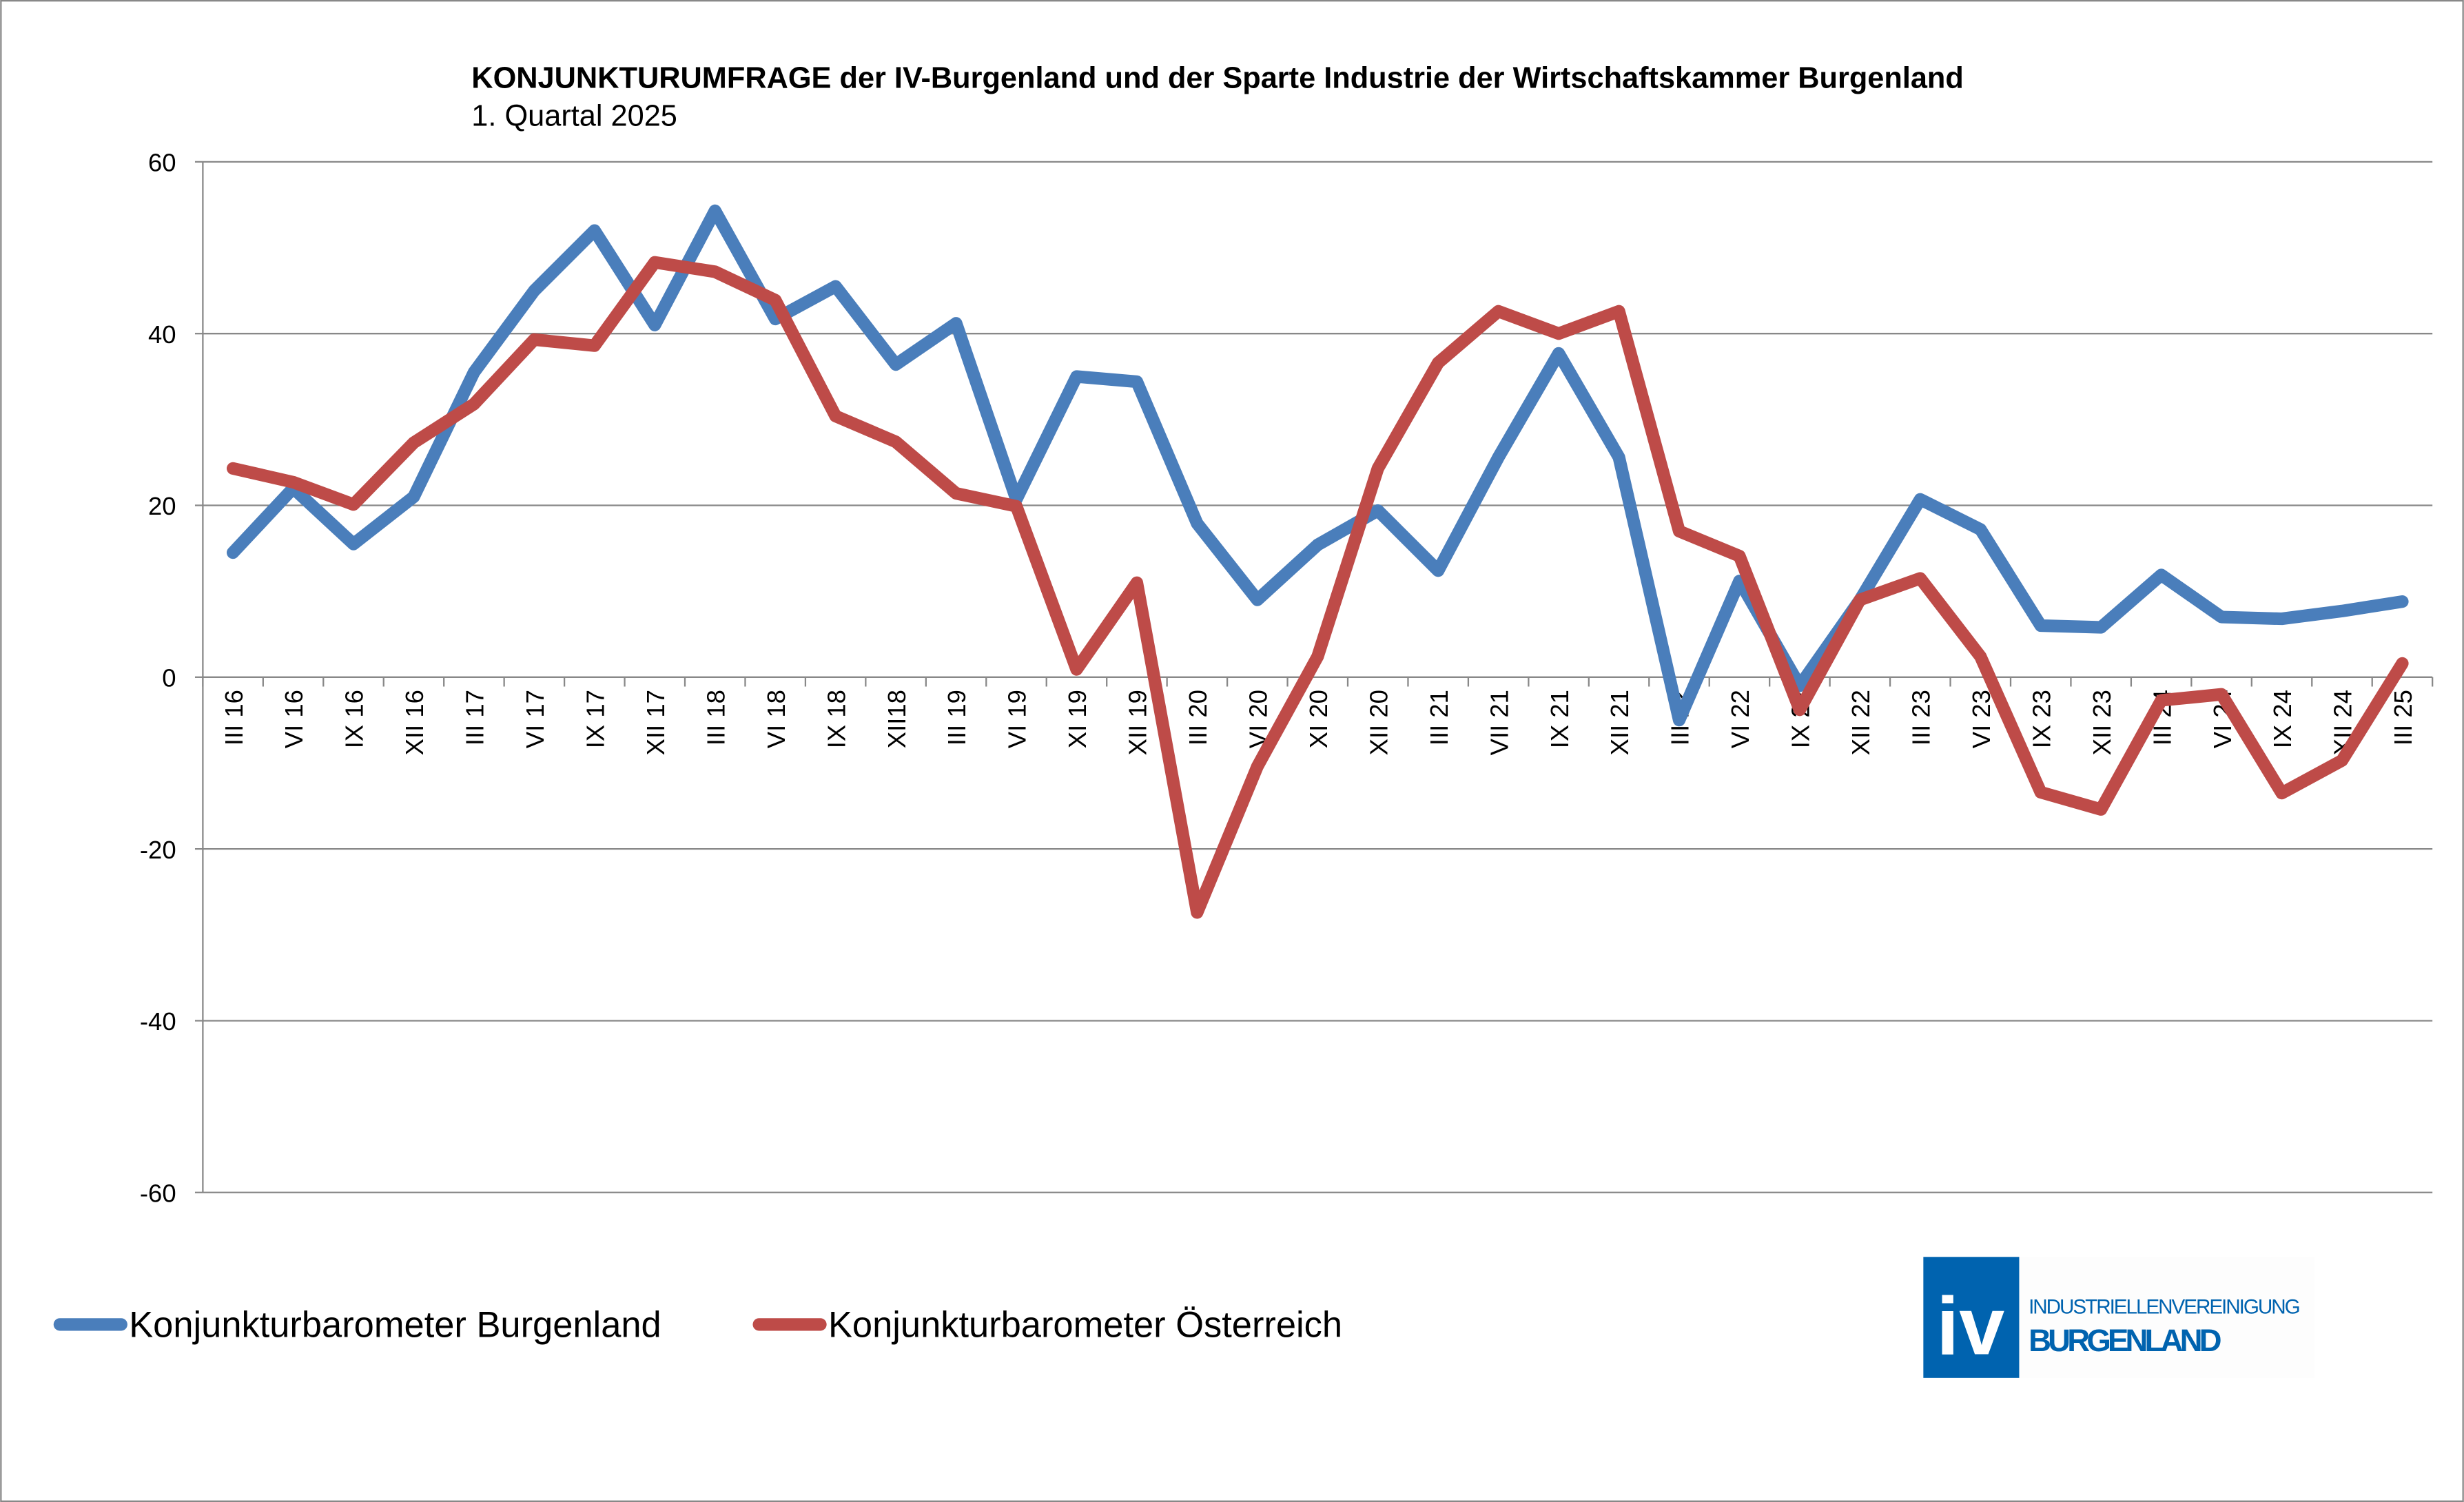 The image size is (2464, 1502). What do you see at coordinates (2102, 722) in the screenshot?
I see `x-tick-label: XII 23` at bounding box center [2102, 722].